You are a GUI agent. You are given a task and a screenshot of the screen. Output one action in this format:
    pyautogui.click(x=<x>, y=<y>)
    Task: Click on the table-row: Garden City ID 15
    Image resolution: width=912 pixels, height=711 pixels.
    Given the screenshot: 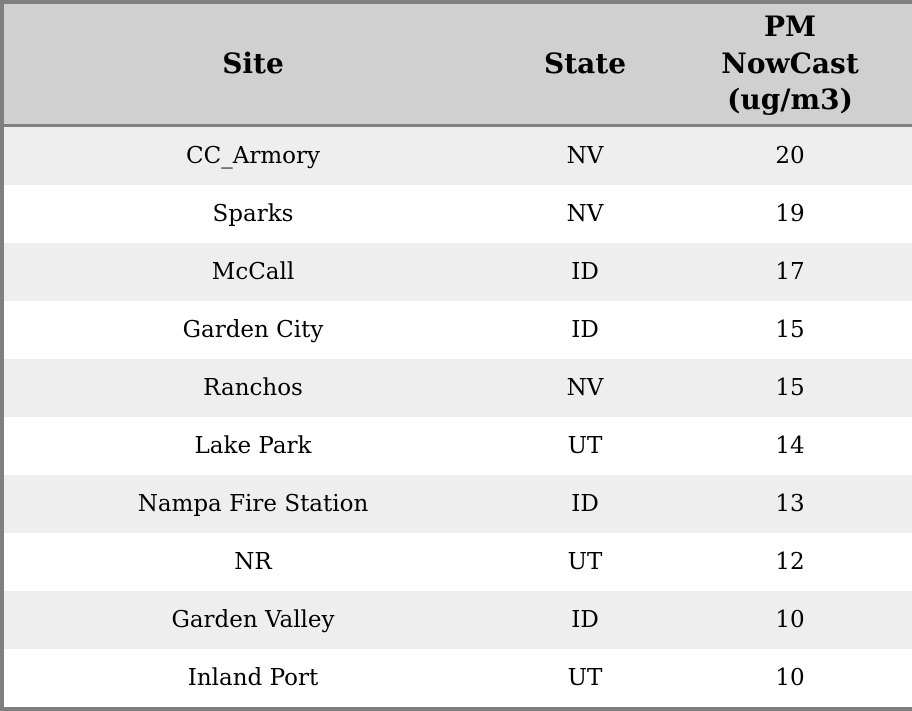 What is the action you would take?
    pyautogui.click(x=457, y=330)
    